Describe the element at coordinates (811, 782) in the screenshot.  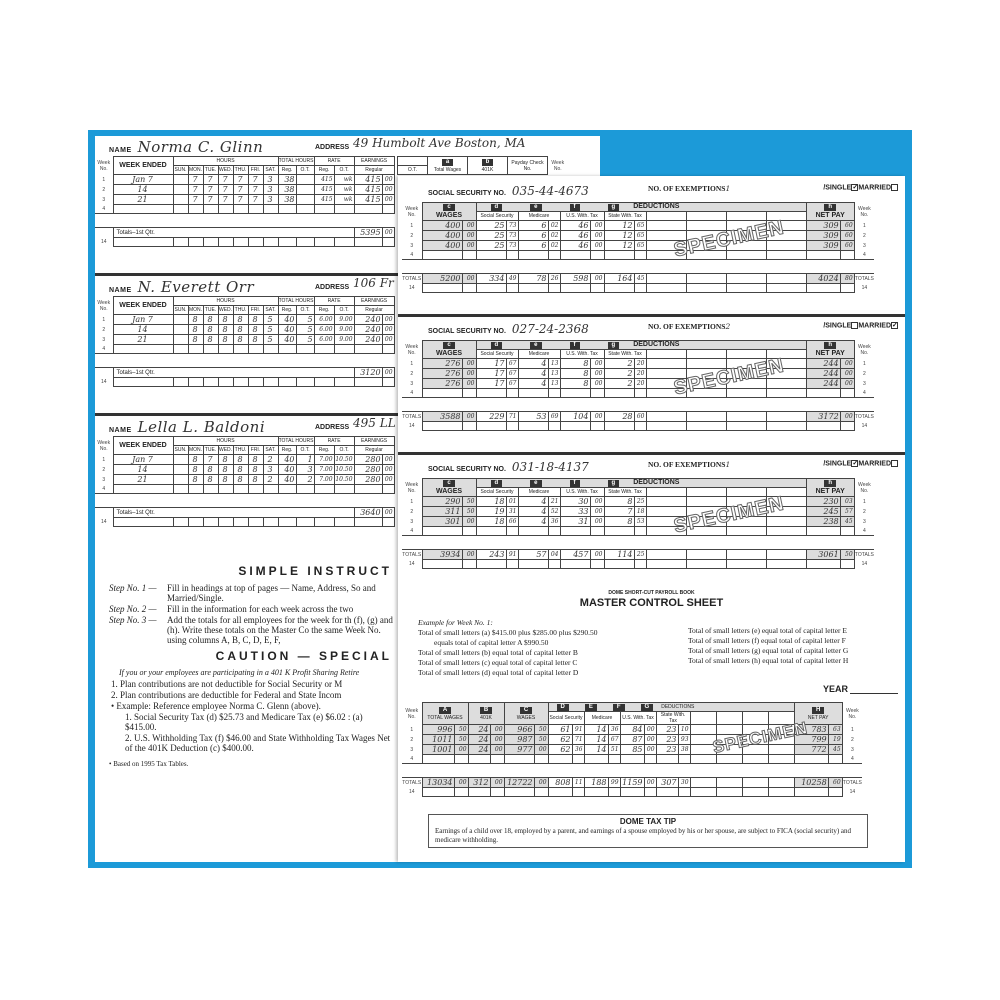
I see `dollars-cell: 10258` at that location.